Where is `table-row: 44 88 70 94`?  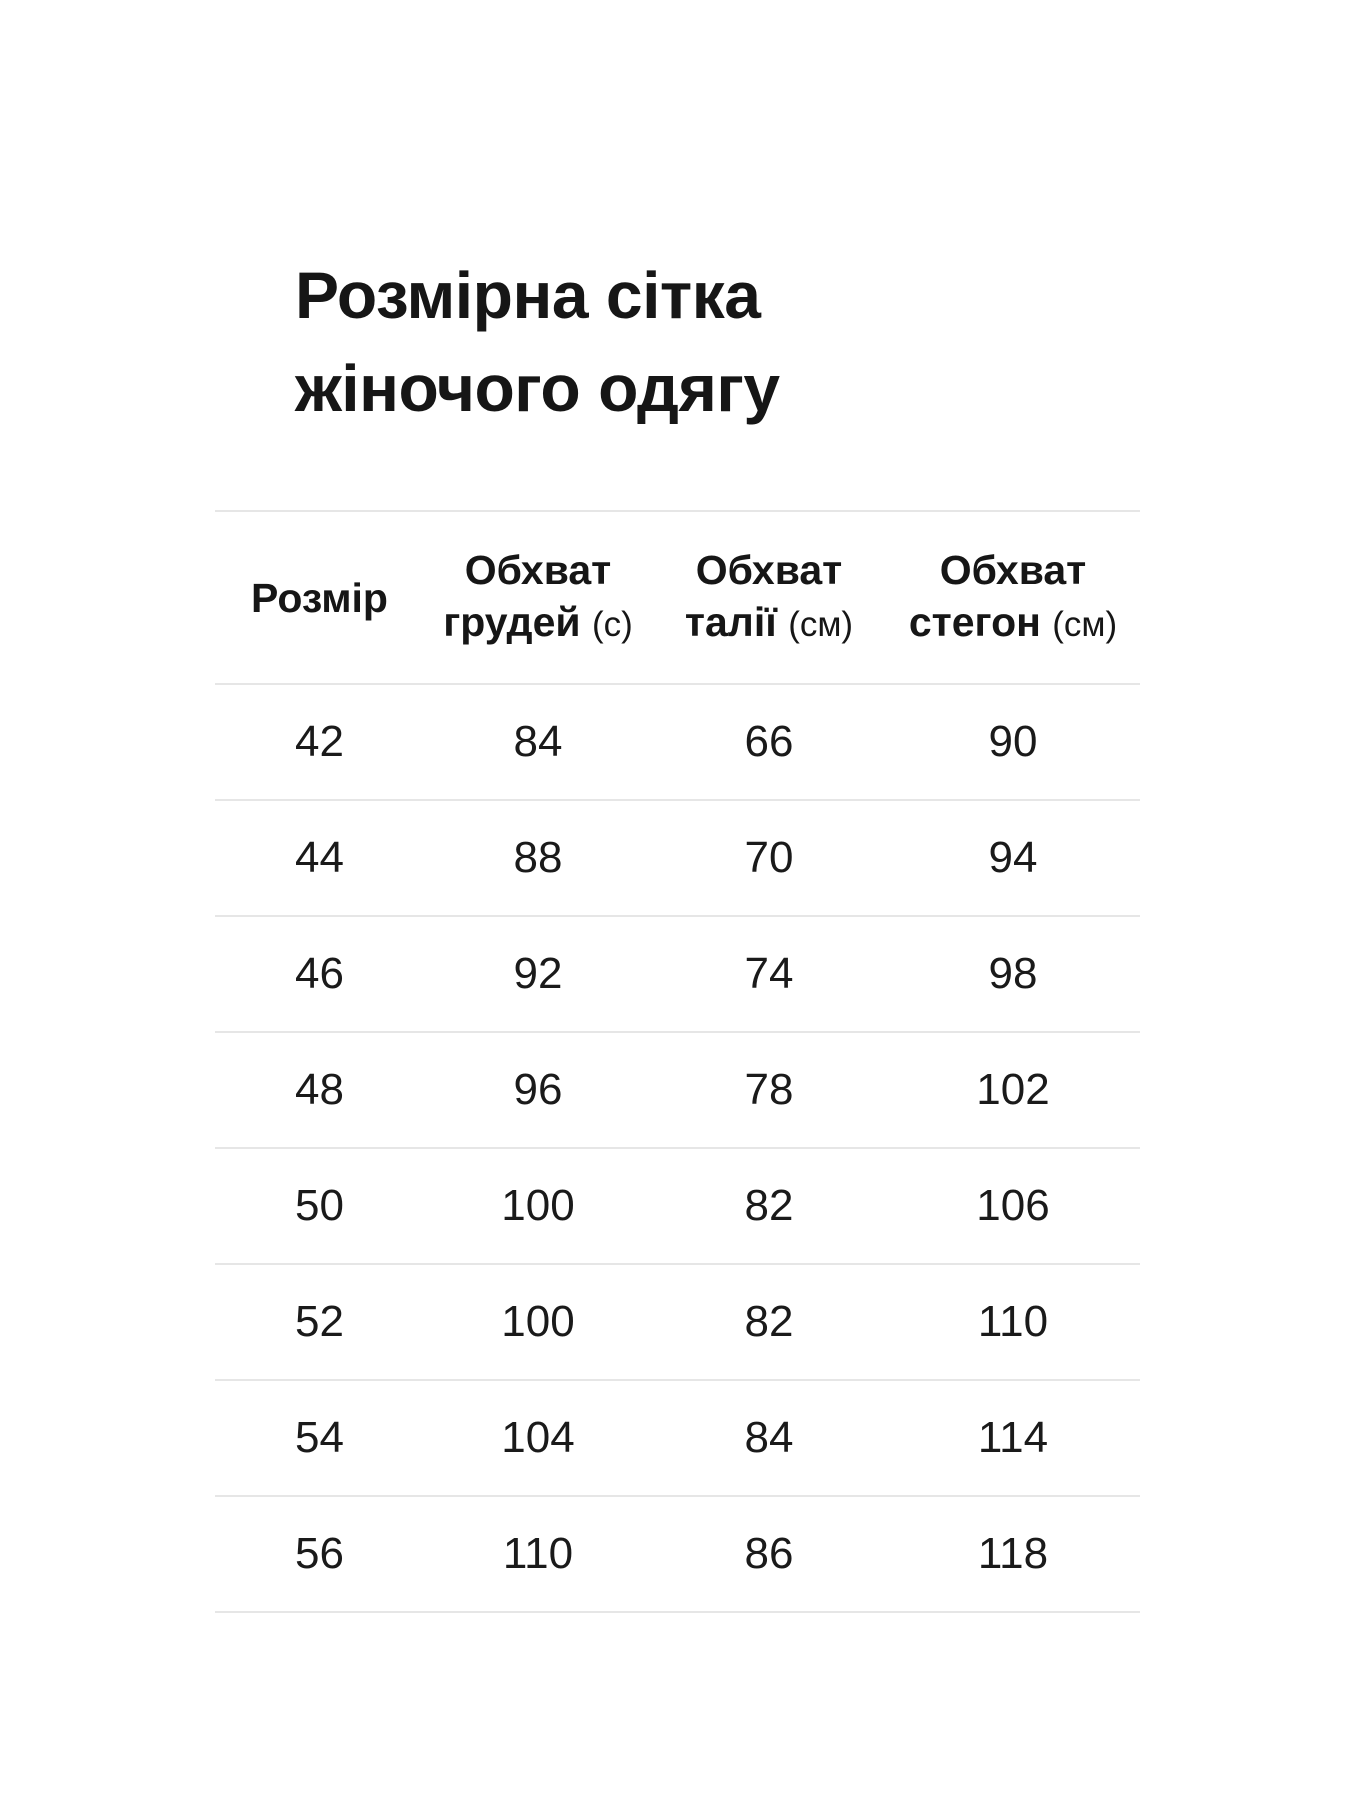
table-row: 44 88 70 94 is located at coordinates (677, 858).